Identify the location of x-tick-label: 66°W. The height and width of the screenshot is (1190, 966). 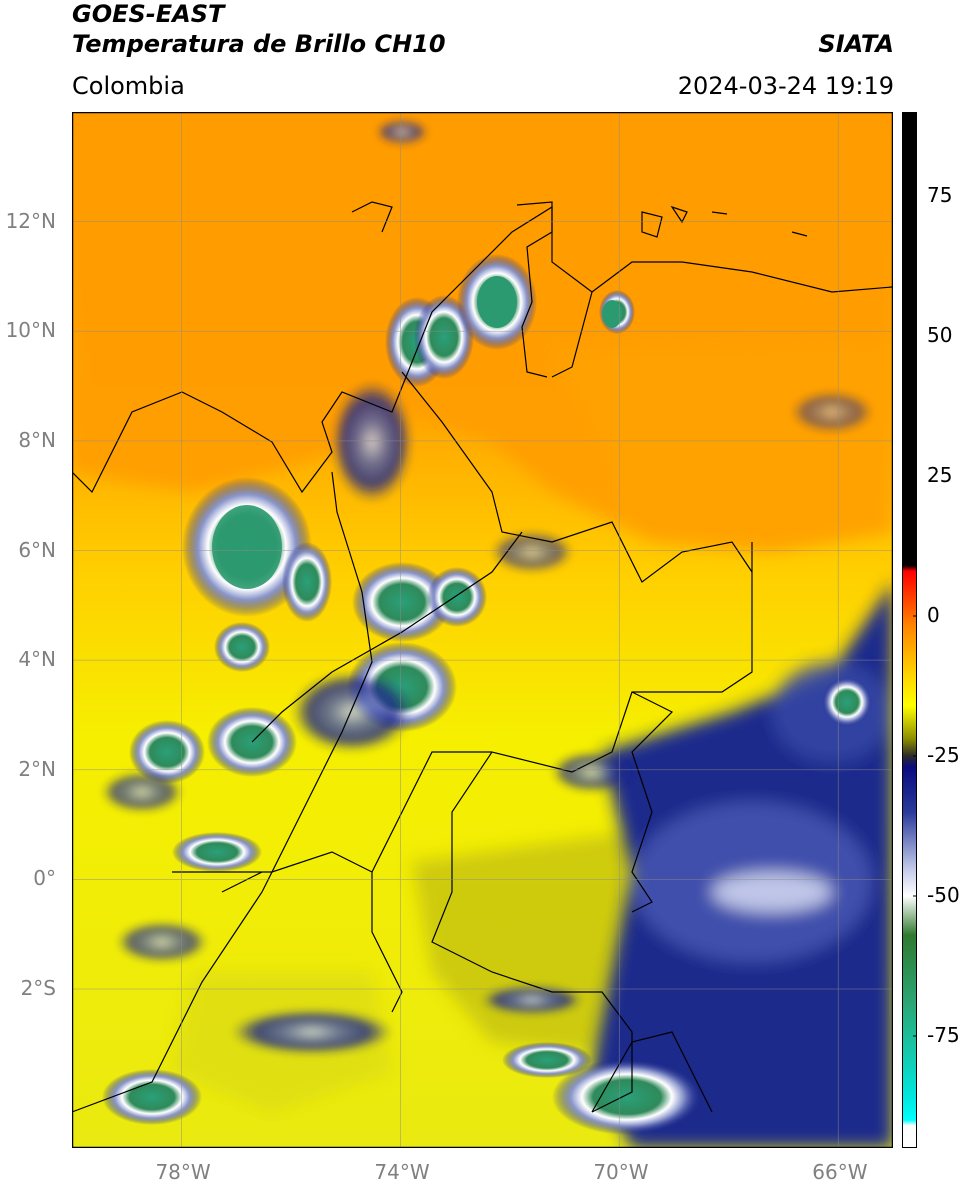
(840, 1172).